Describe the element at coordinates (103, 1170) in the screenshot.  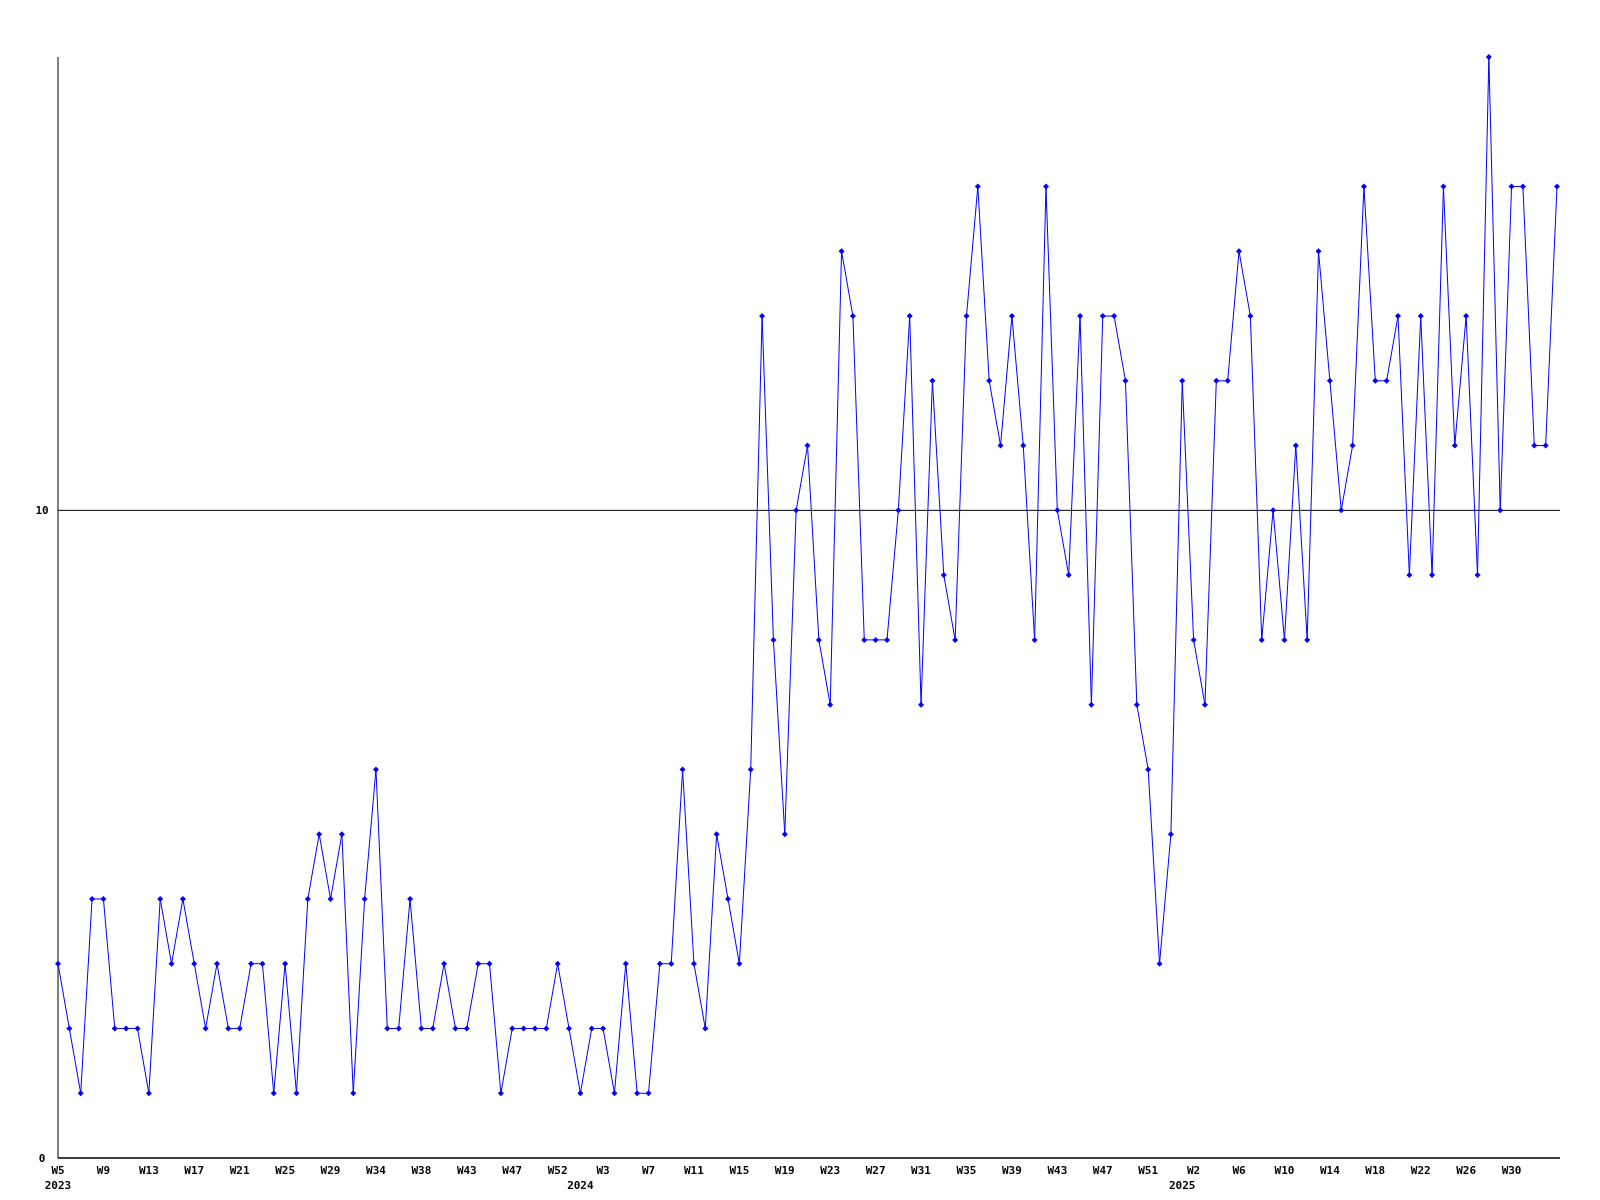
I see `x-tick-label: W9` at that location.